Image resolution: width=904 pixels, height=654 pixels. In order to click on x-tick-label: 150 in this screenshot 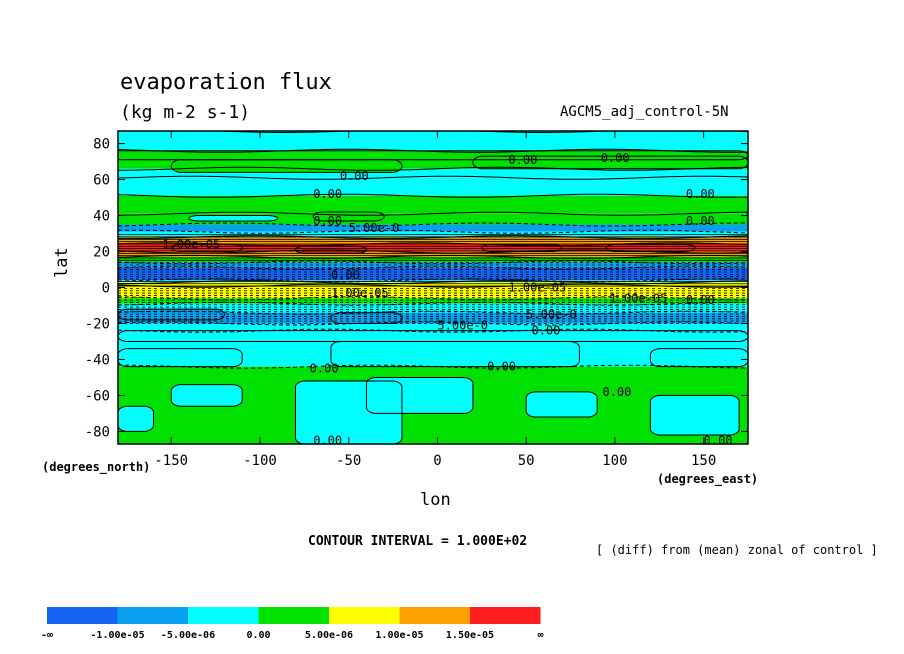, I will do `click(703, 461)`.